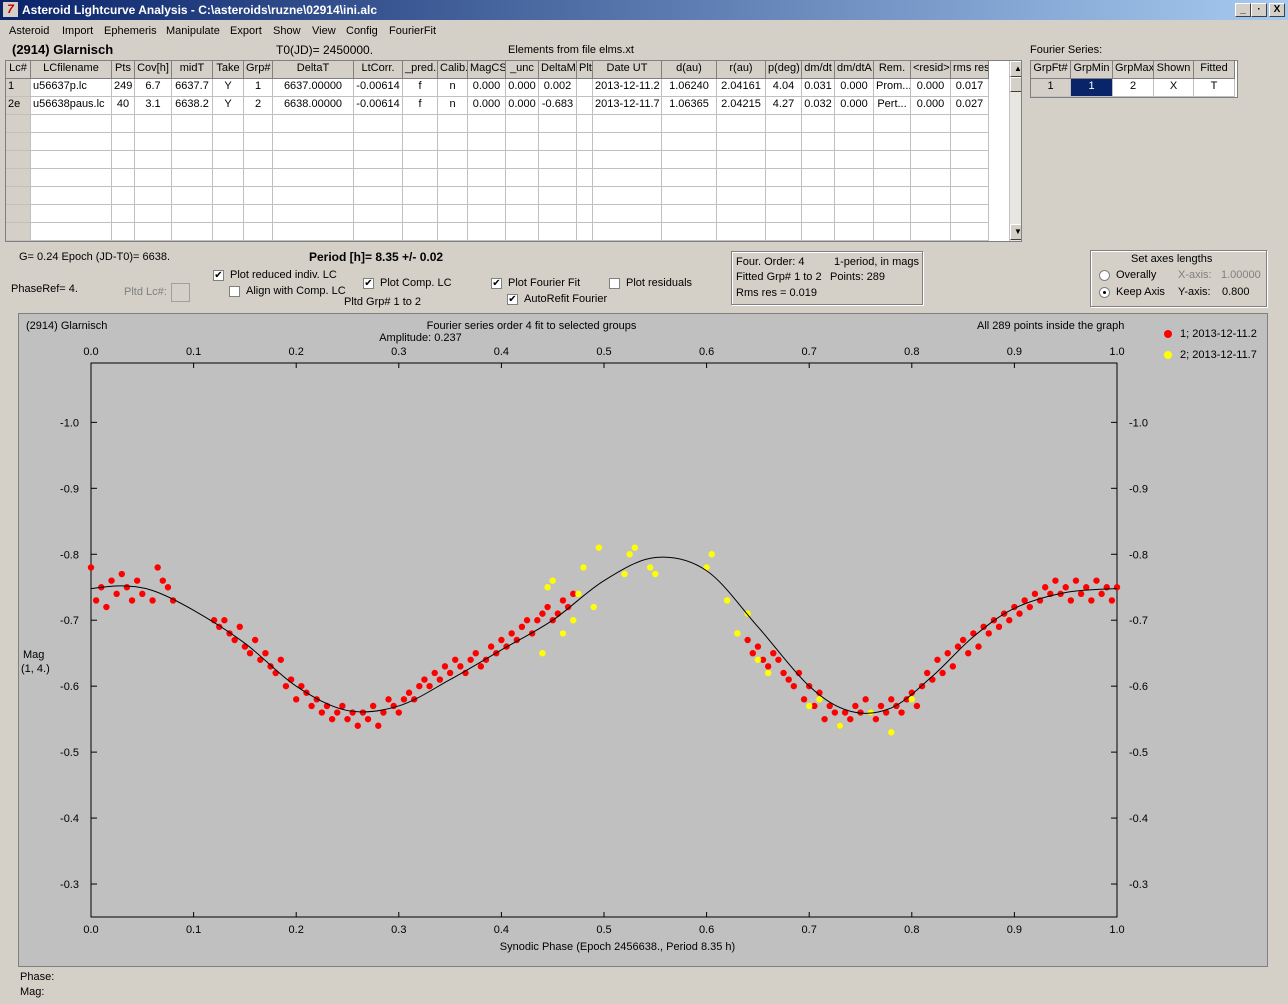 The image size is (1288, 1004). I want to click on menu-import: Import, so click(78, 31).